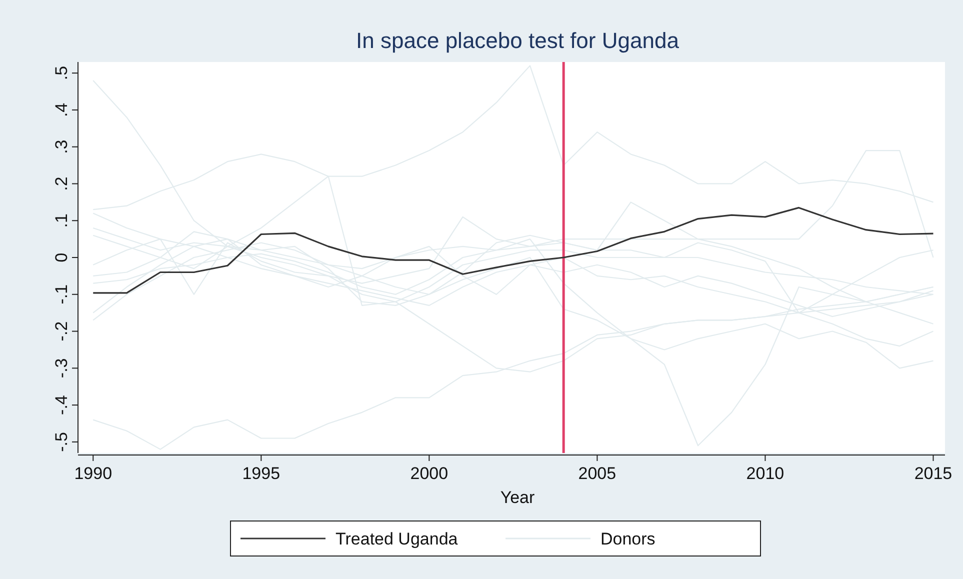  Describe the element at coordinates (597, 473) in the screenshot. I see `x-tick-label: 2005` at that location.